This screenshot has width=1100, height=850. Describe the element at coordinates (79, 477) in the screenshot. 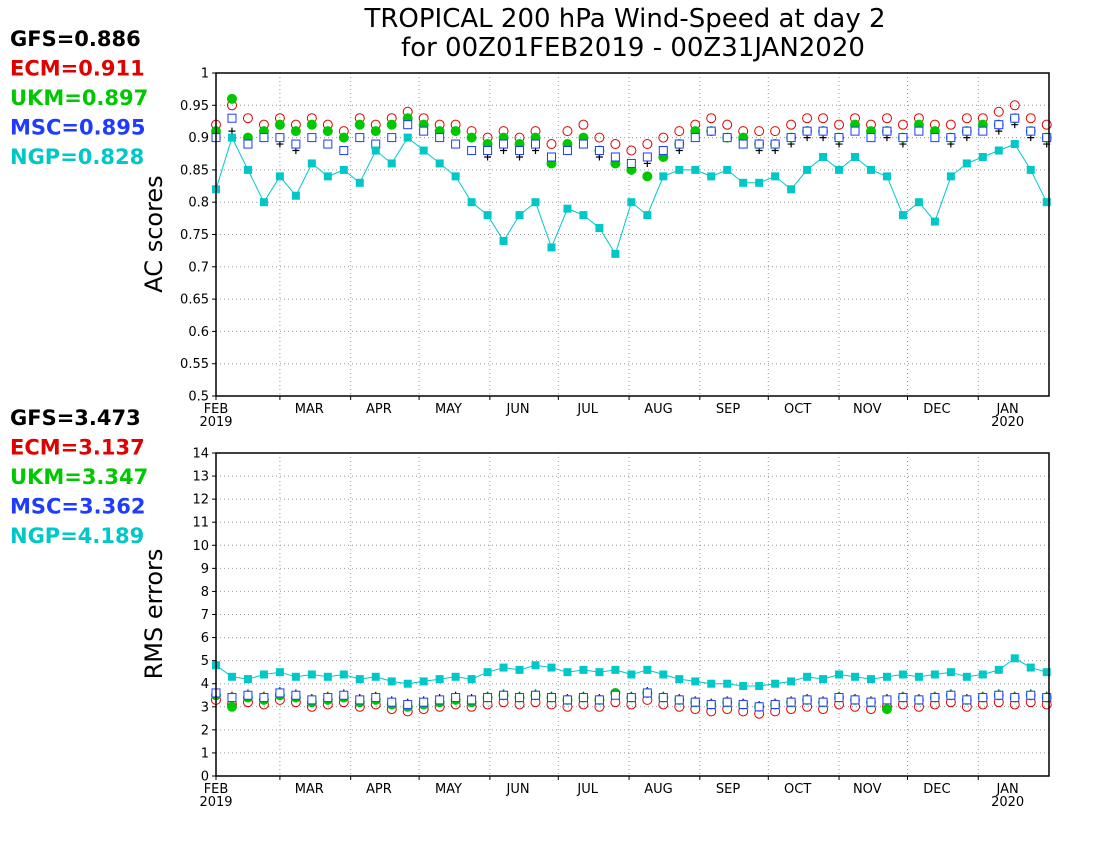

I see `legend-ukm: UKM=3.347` at that location.